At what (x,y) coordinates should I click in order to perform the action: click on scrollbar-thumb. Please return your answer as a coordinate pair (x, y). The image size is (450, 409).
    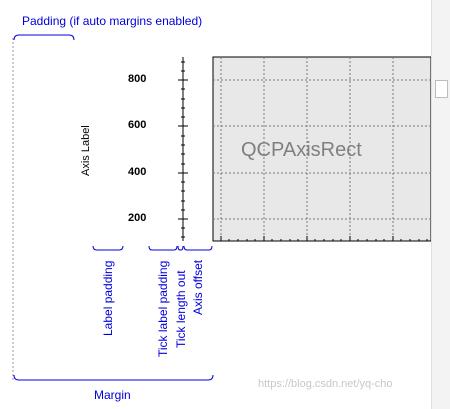
    Looking at the image, I should click on (441, 89).